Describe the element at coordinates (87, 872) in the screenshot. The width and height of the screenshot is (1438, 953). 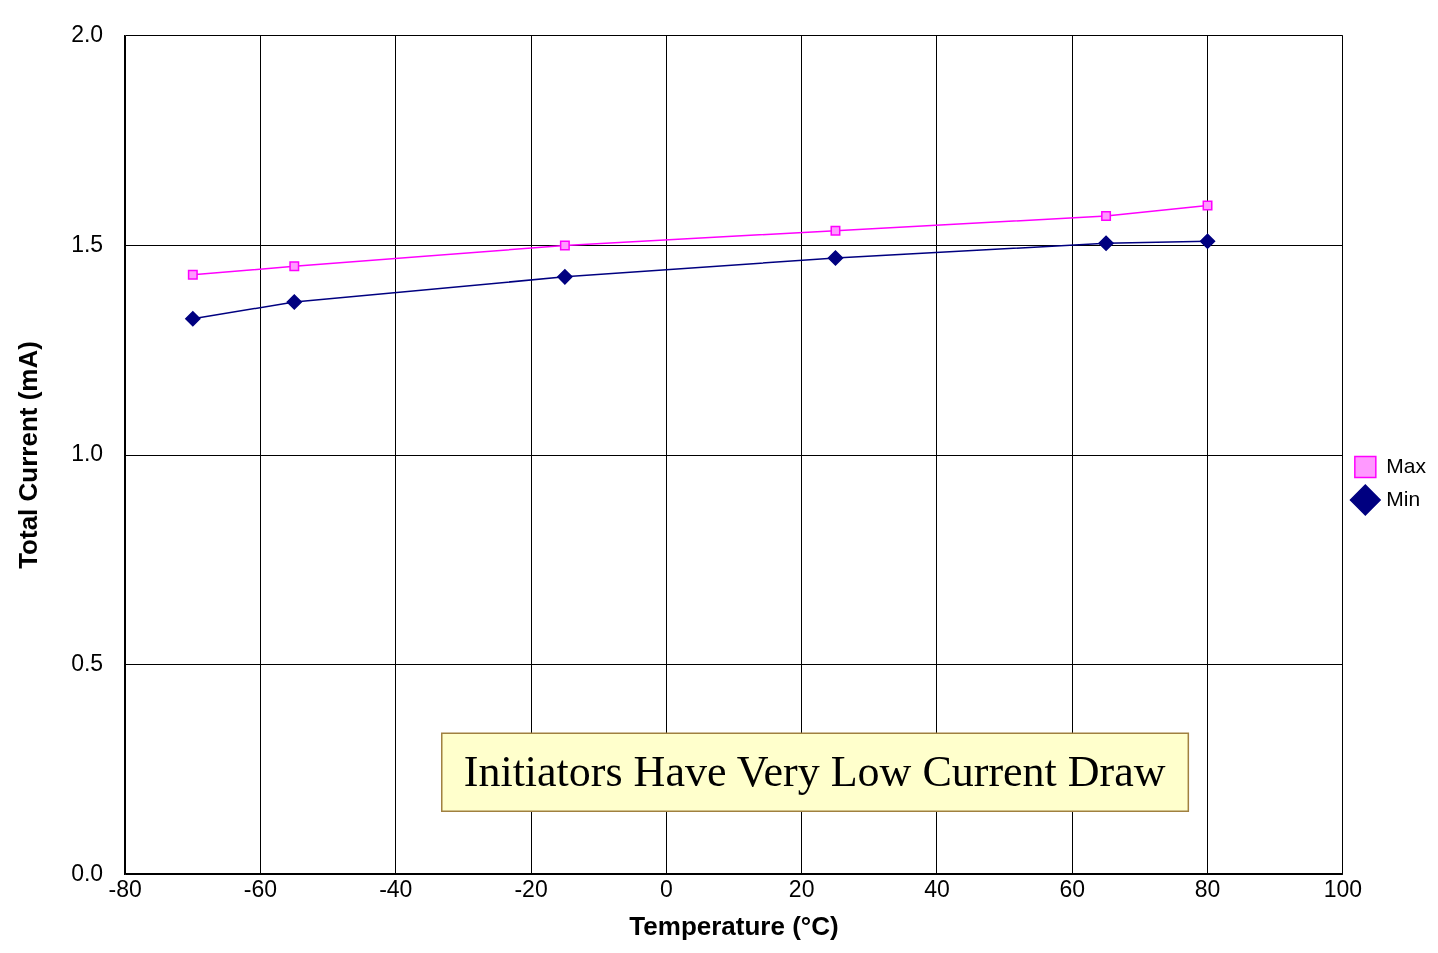
I see `y-tick-label: 0.0` at that location.